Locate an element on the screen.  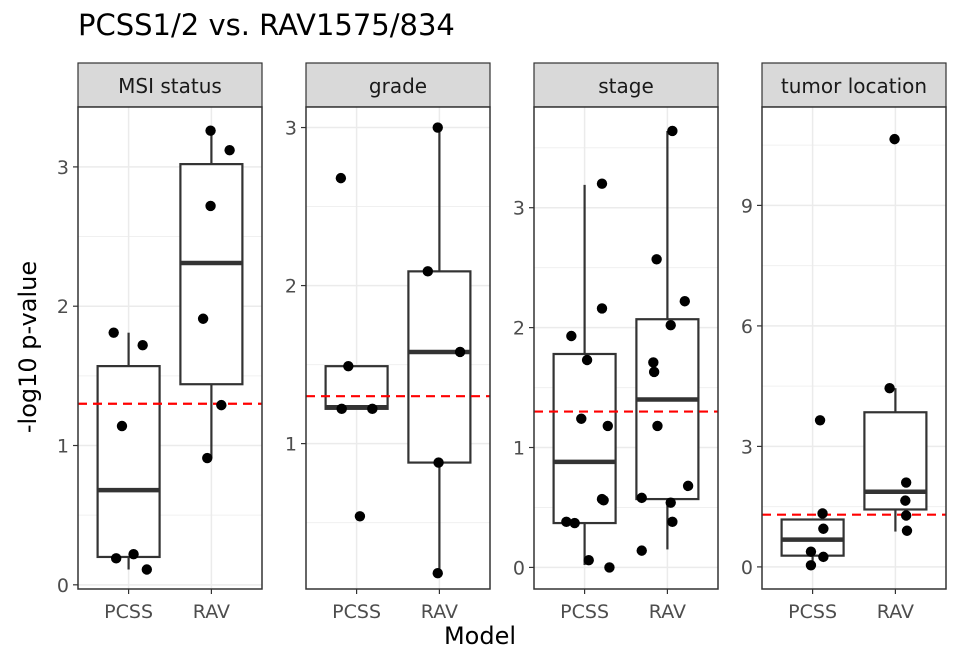
y-tick-label: 6 is located at coordinates (747, 327).